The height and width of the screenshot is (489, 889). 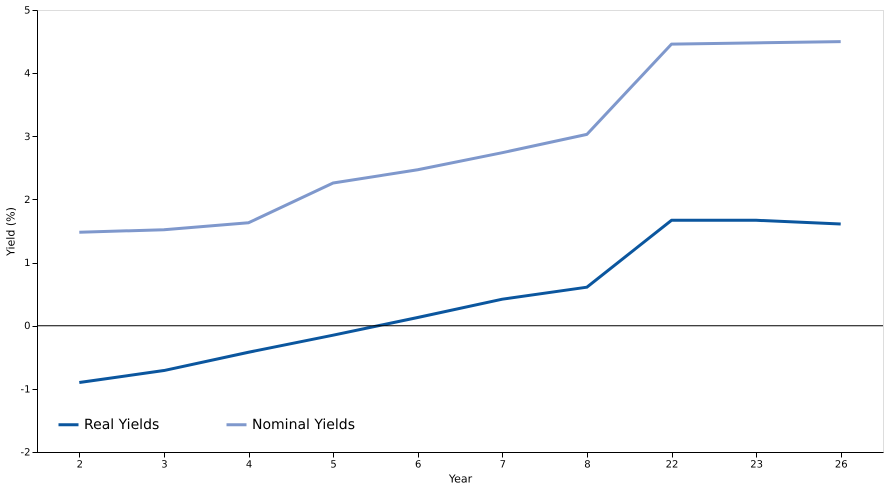 What do you see at coordinates (460, 479) in the screenshot?
I see `x-axis-title: Year` at bounding box center [460, 479].